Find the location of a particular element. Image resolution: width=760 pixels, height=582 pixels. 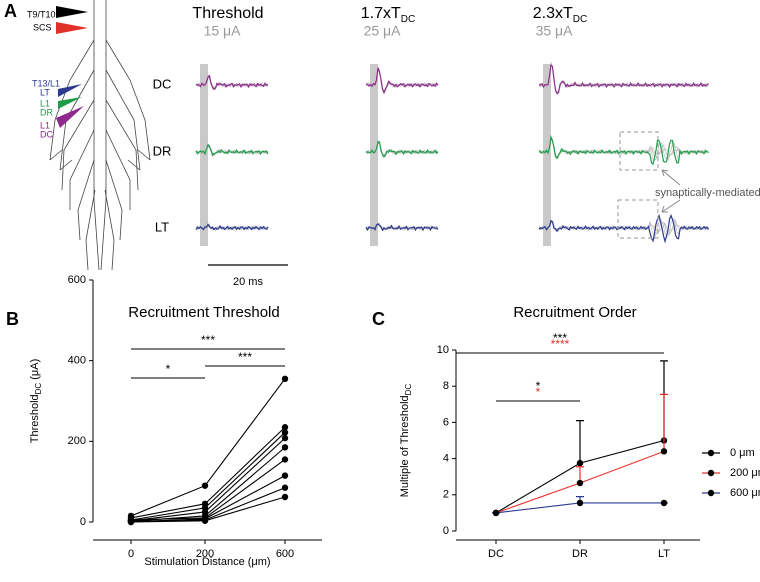

text-part: 1.7xT is located at coordinates (381, 13).